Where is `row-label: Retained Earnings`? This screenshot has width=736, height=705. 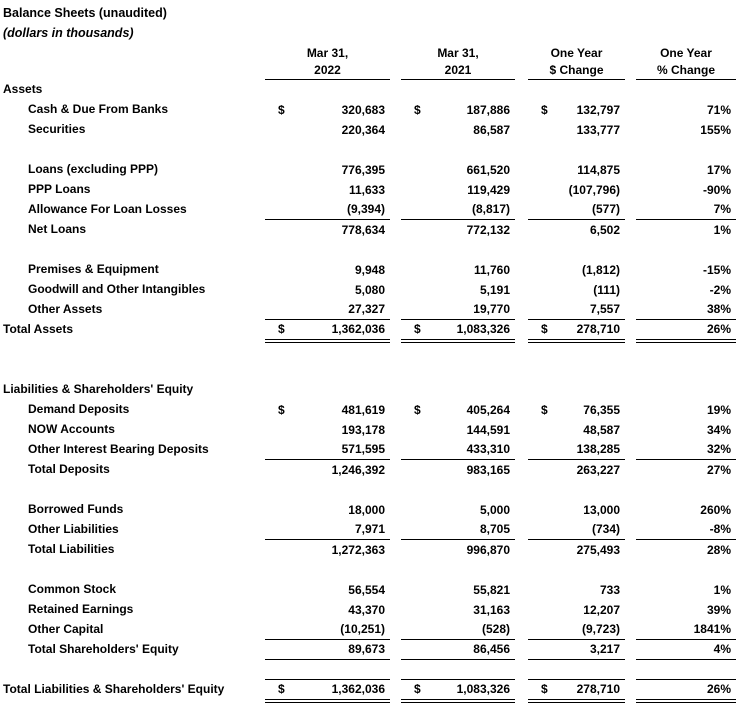
row-label: Retained Earnings is located at coordinates (81, 609).